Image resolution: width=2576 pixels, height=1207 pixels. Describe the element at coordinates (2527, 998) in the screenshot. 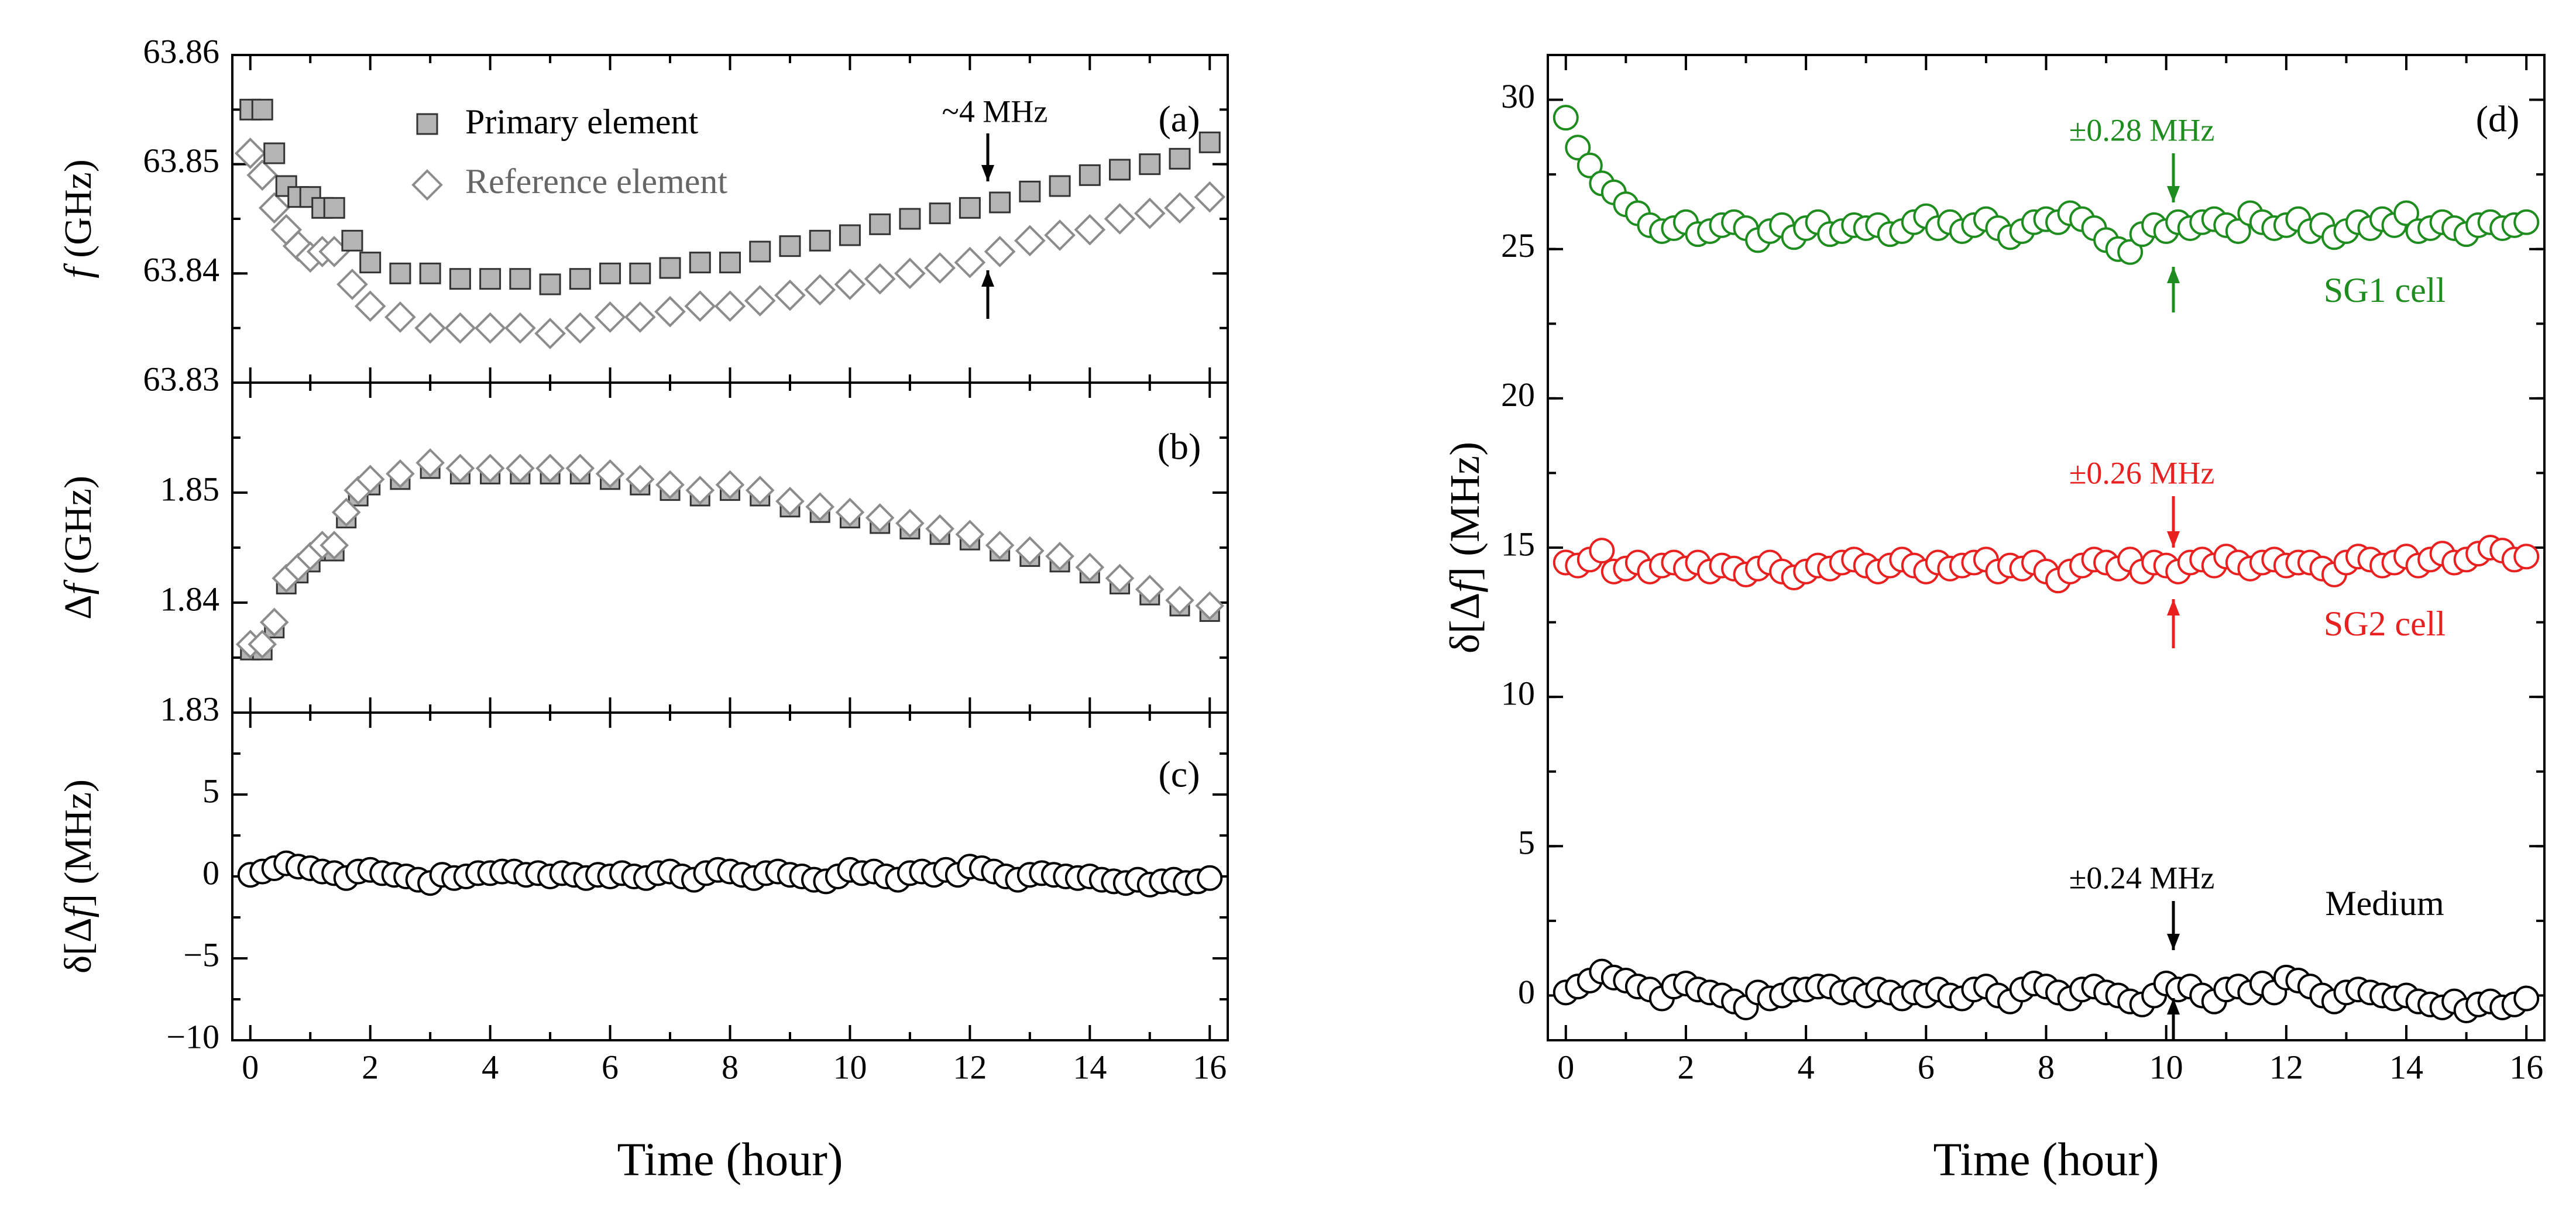

I see `medium-point-d` at that location.